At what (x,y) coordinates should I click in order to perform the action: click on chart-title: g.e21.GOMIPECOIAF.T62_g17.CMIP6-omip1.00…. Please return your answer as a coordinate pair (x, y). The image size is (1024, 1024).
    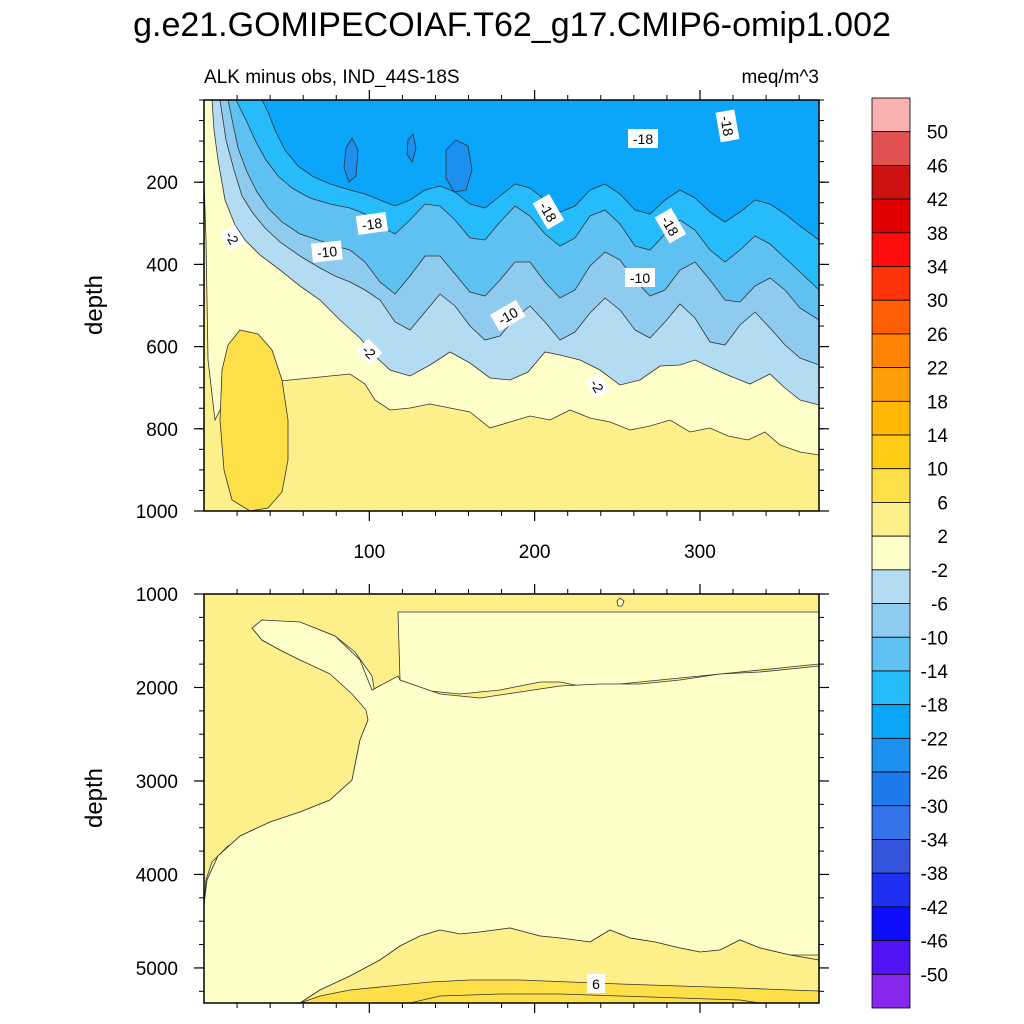
    Looking at the image, I should click on (512, 25).